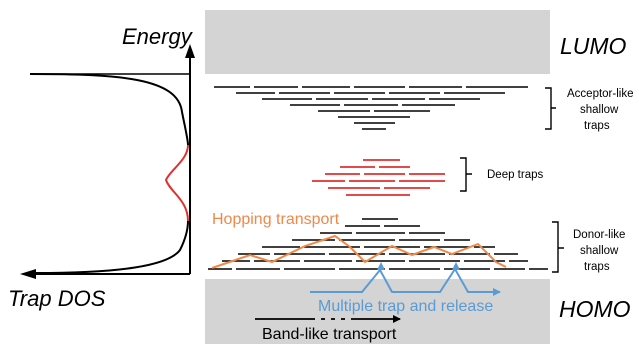 Image resolution: width=639 pixels, height=344 pixels. What do you see at coordinates (276, 219) in the screenshot?
I see `hopping-transport-label: Hopping transport` at bounding box center [276, 219].